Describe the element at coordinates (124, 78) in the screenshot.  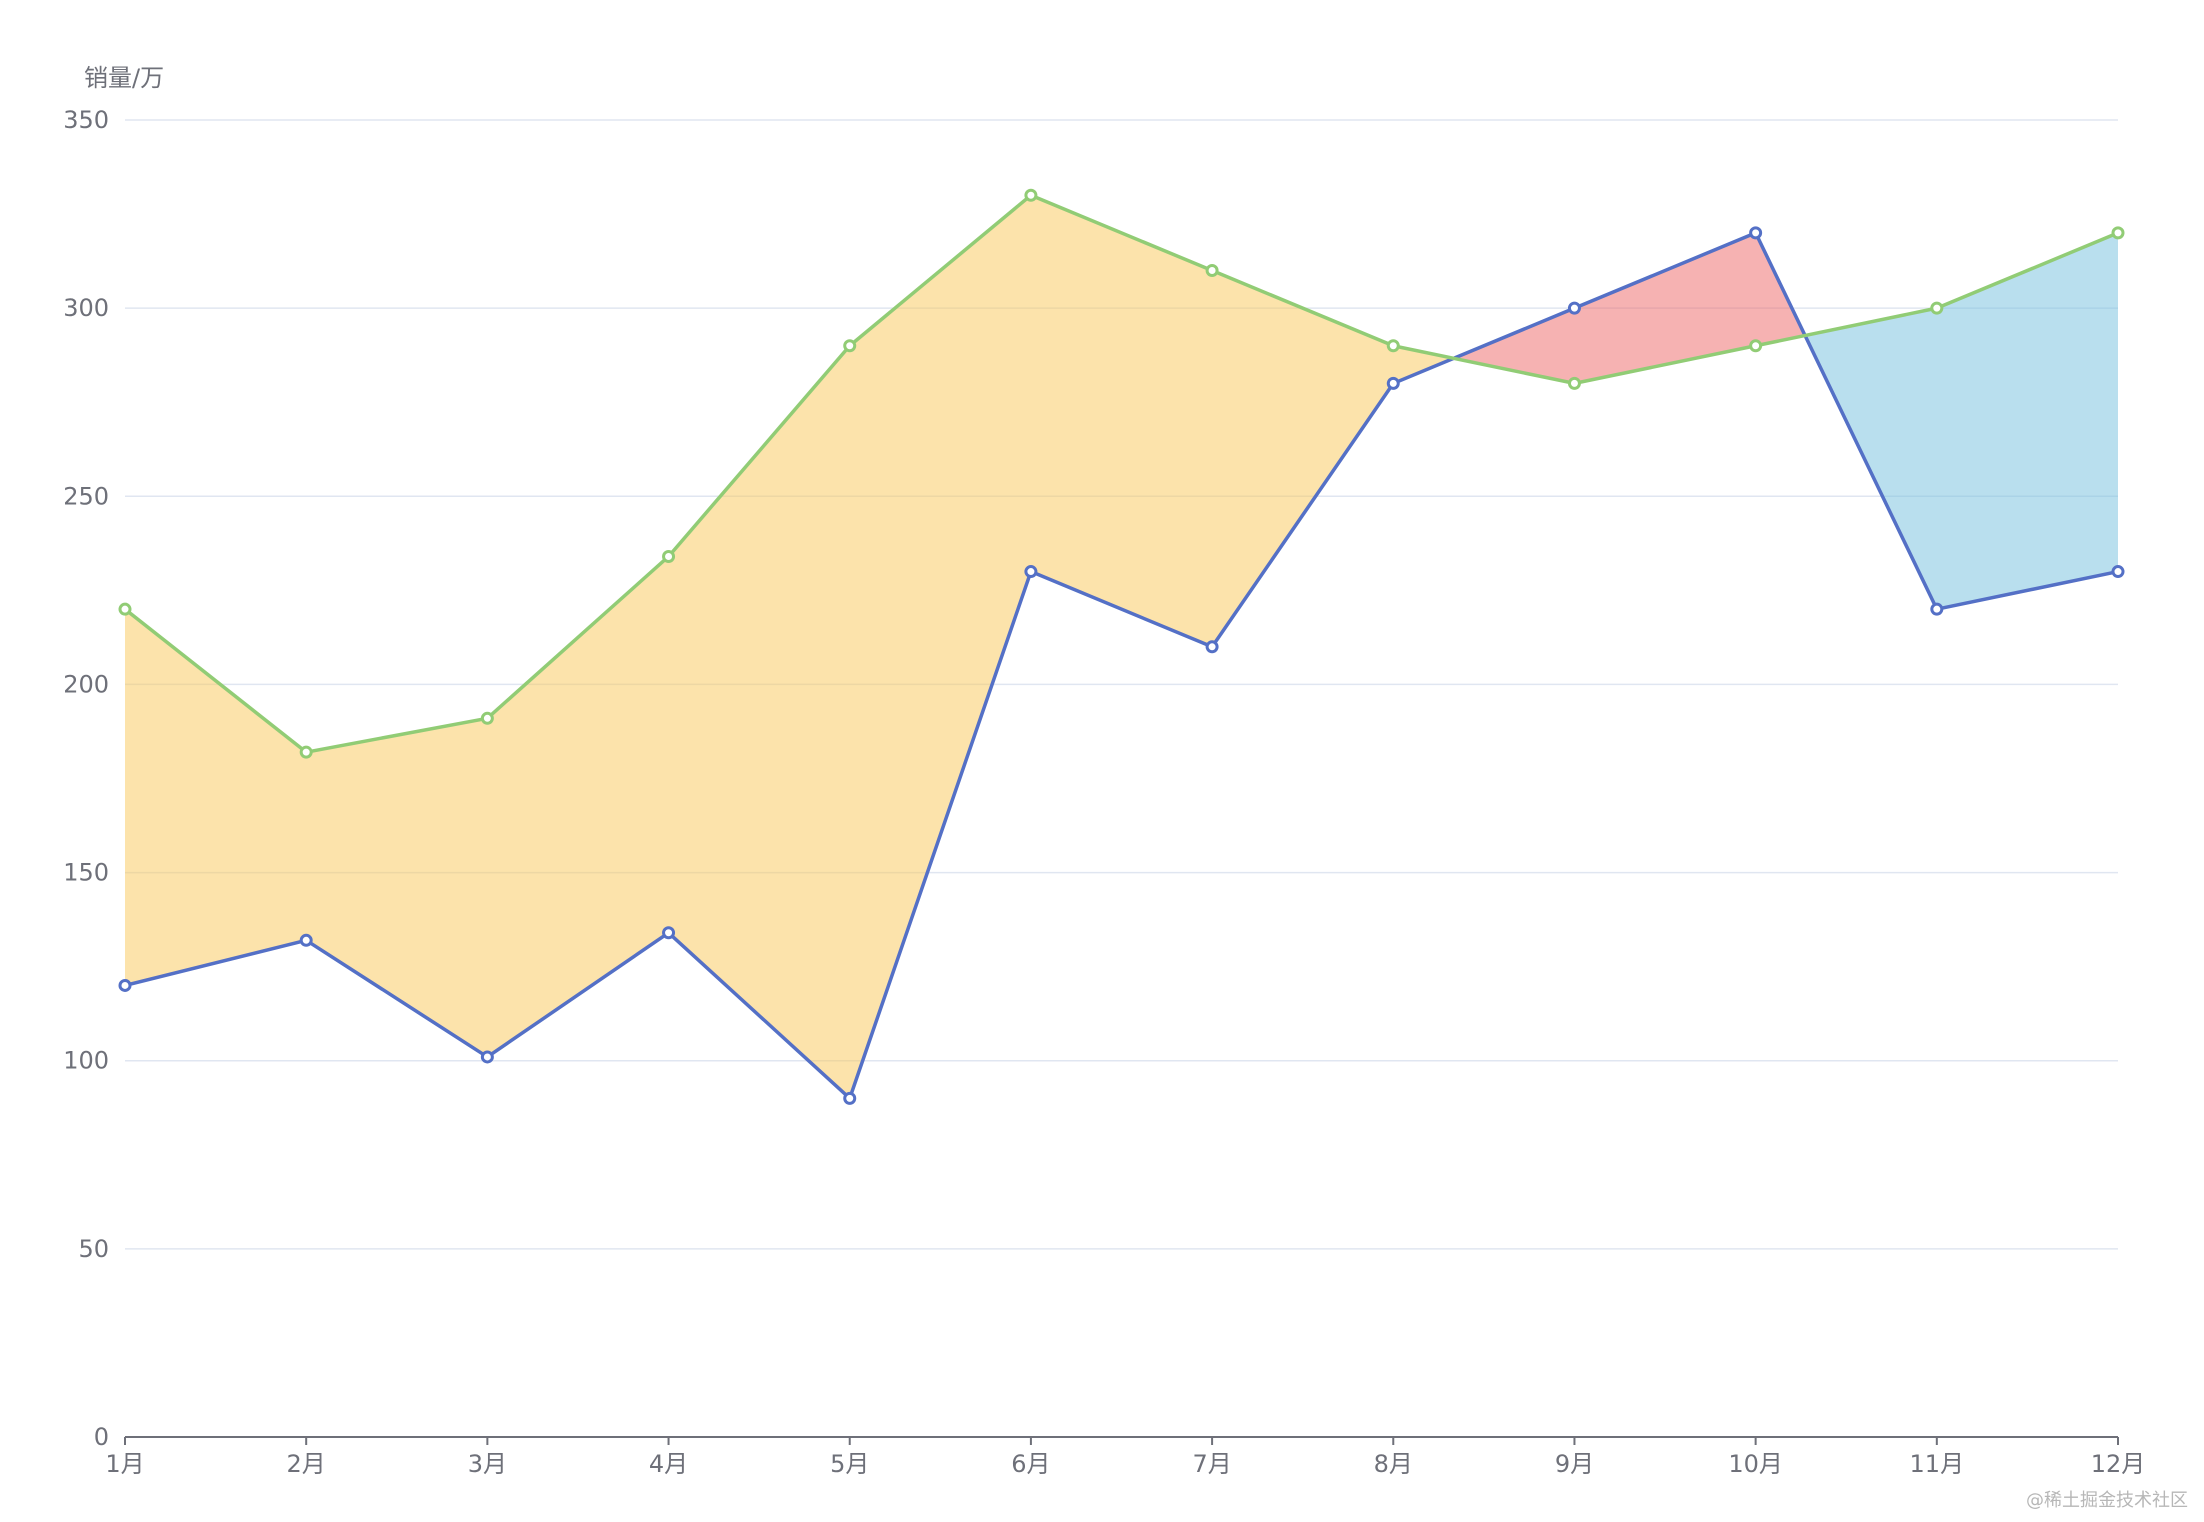
I see `y-axis-title: 销量/万` at that location.